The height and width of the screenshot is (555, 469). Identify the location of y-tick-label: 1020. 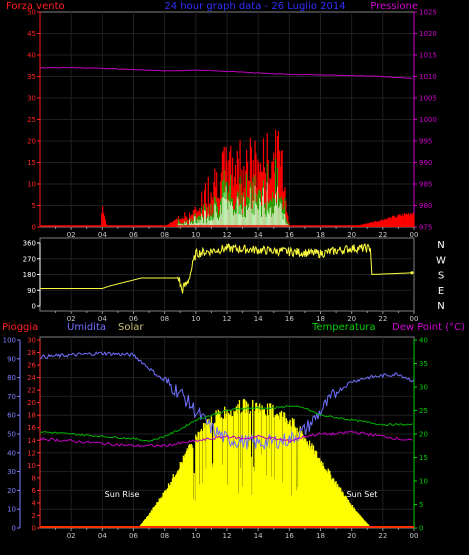
(428, 34).